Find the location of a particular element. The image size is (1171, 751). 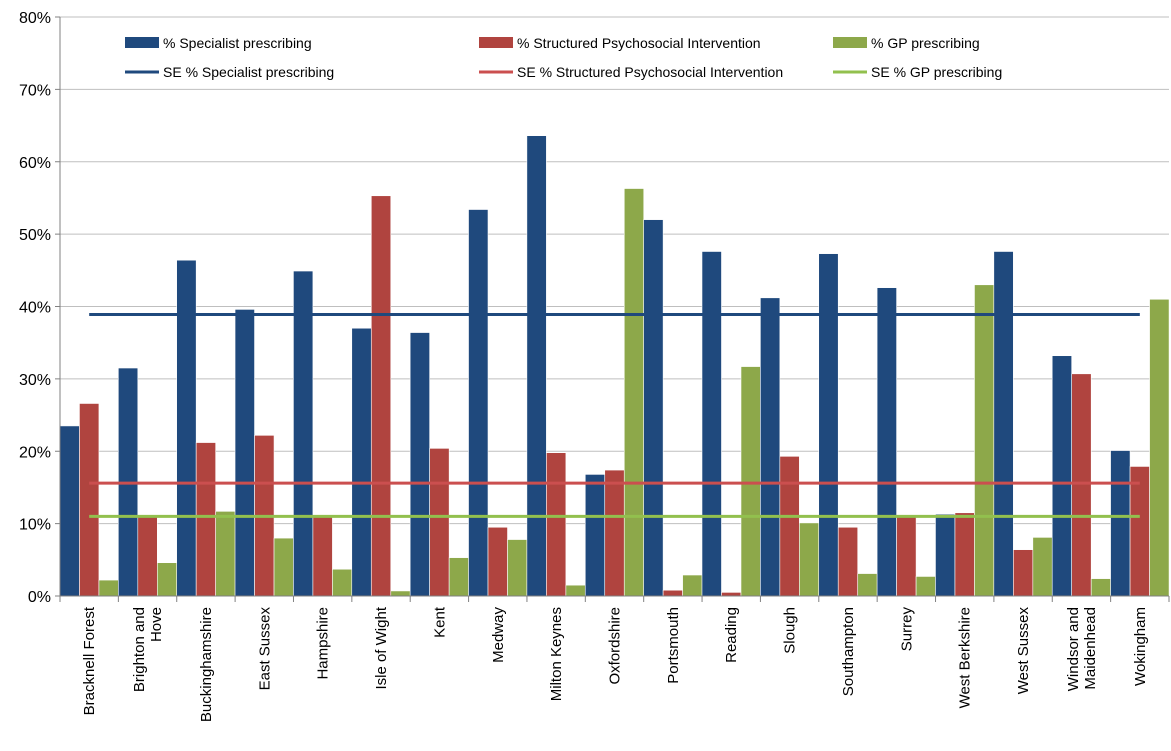

x-category-label: Hampshire is located at coordinates (323, 643).